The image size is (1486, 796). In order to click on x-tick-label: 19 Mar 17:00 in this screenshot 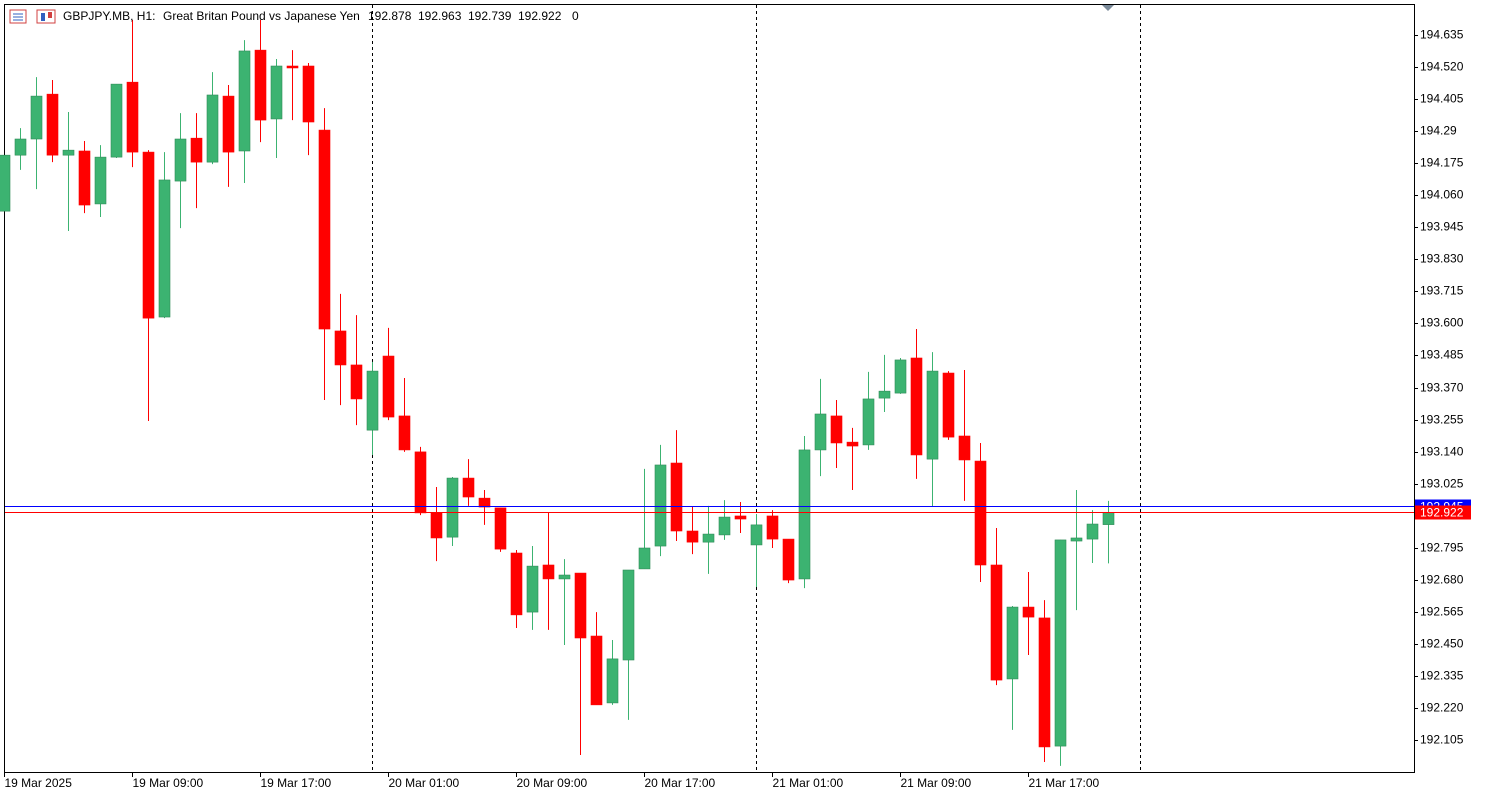, I will do `click(296, 783)`.